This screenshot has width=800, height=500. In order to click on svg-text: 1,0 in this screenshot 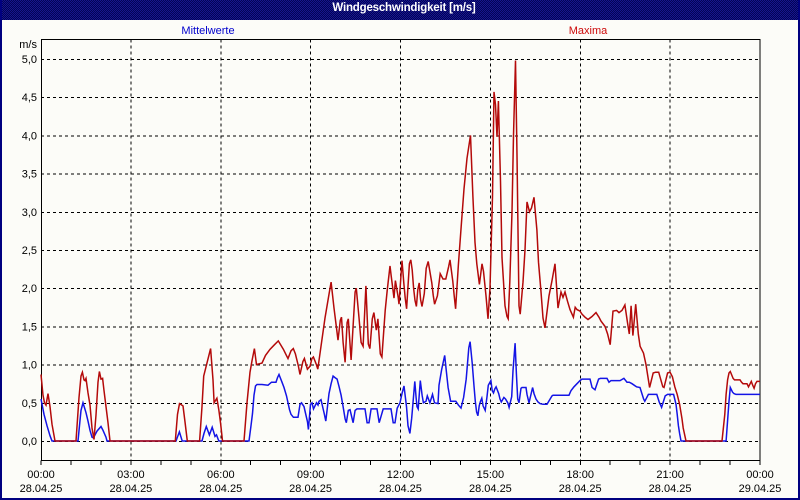, I will do `click(29, 366)`.